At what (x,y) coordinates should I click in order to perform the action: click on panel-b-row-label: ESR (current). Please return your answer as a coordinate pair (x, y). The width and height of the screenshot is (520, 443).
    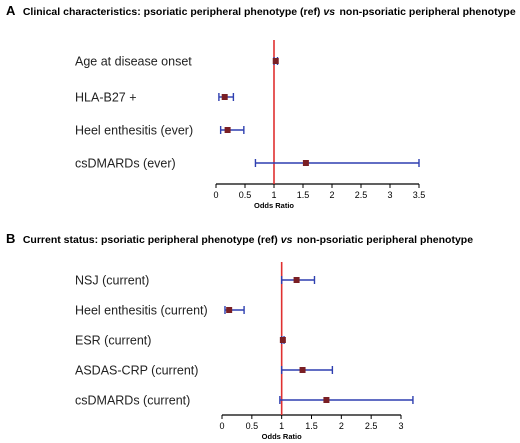
    Looking at the image, I should click on (113, 341).